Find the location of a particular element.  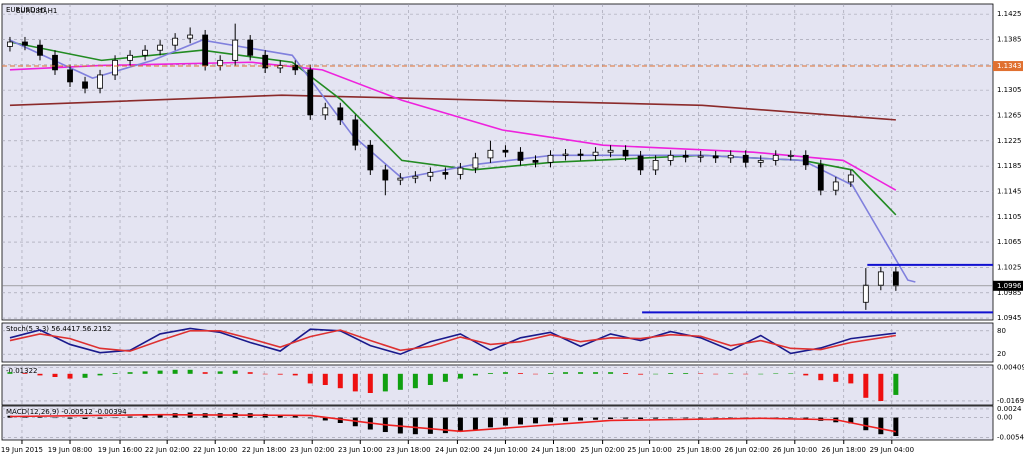

y-tick-label: 1.1305 is located at coordinates (1009, 90).